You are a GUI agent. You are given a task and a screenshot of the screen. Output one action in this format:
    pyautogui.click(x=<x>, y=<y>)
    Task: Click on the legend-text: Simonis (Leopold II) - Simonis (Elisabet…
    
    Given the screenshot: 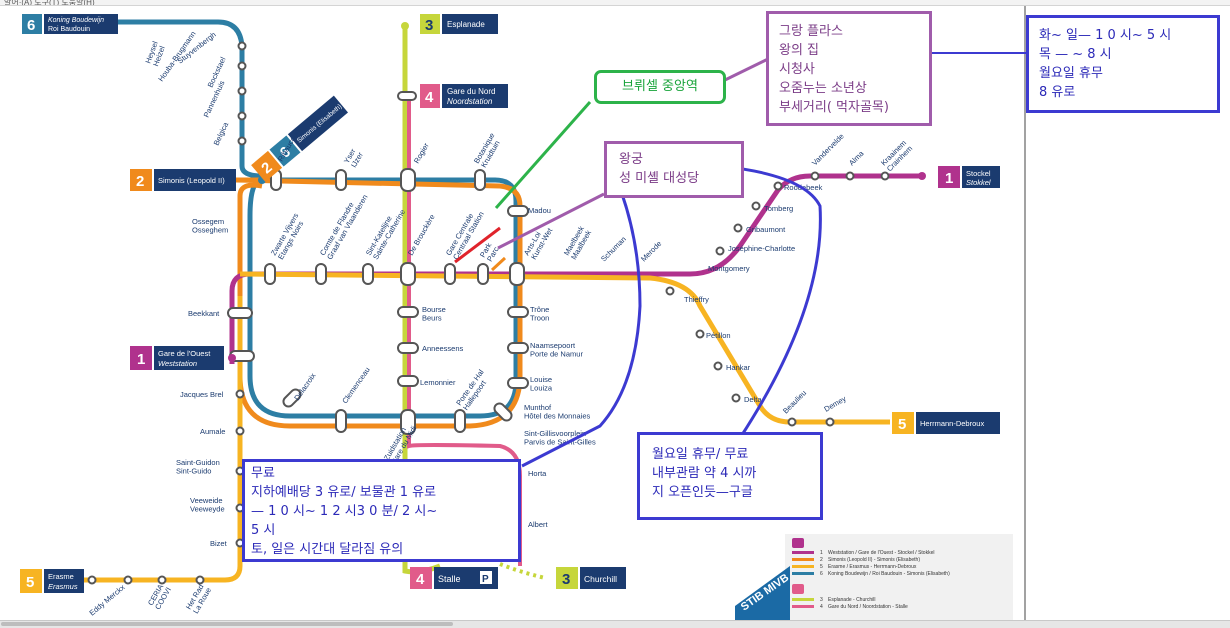 What is the action you would take?
    pyautogui.click(x=874, y=560)
    